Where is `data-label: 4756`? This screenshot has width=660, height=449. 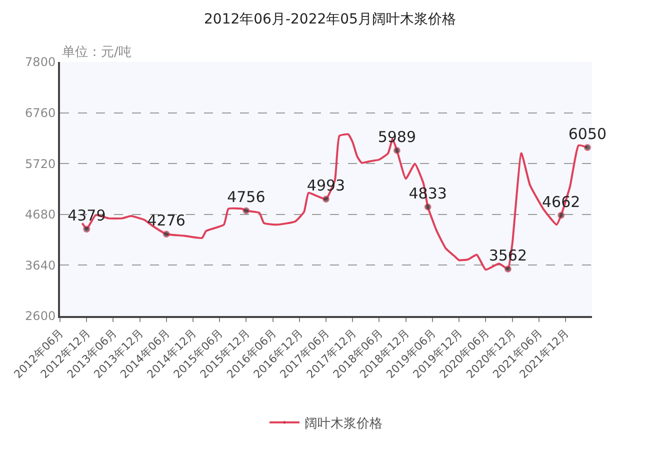 data-label: 4756 is located at coordinates (246, 197).